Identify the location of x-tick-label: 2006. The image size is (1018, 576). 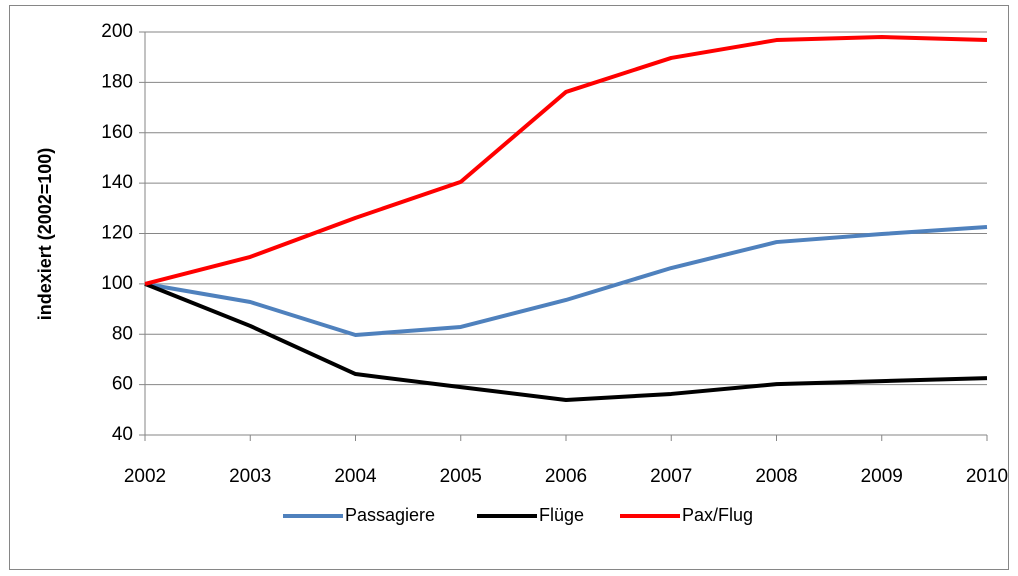
(566, 476).